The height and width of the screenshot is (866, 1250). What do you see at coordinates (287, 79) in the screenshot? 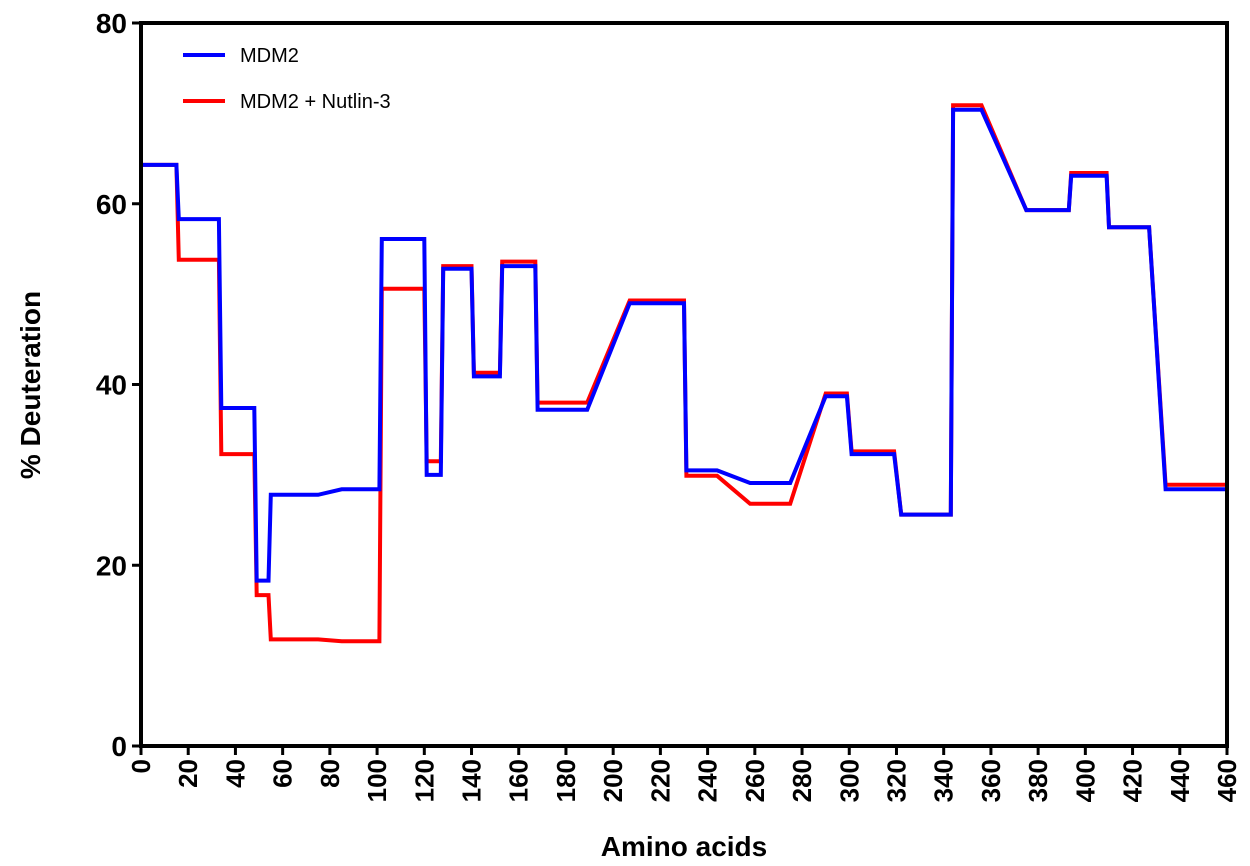
I see `legend: MDM2 MDM2 + Nutlin-3` at bounding box center [287, 79].